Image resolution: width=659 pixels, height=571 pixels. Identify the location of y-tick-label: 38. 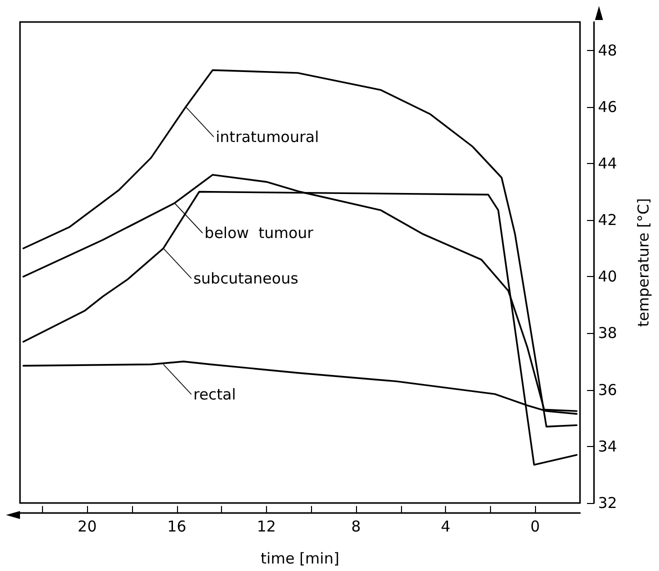
(608, 333).